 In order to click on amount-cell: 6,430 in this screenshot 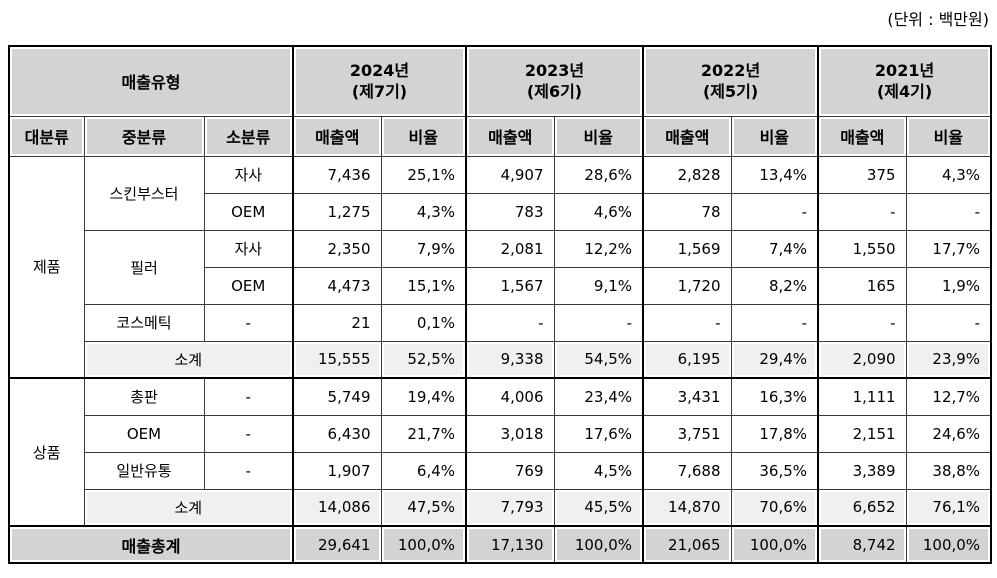, I will do `click(337, 433)`.